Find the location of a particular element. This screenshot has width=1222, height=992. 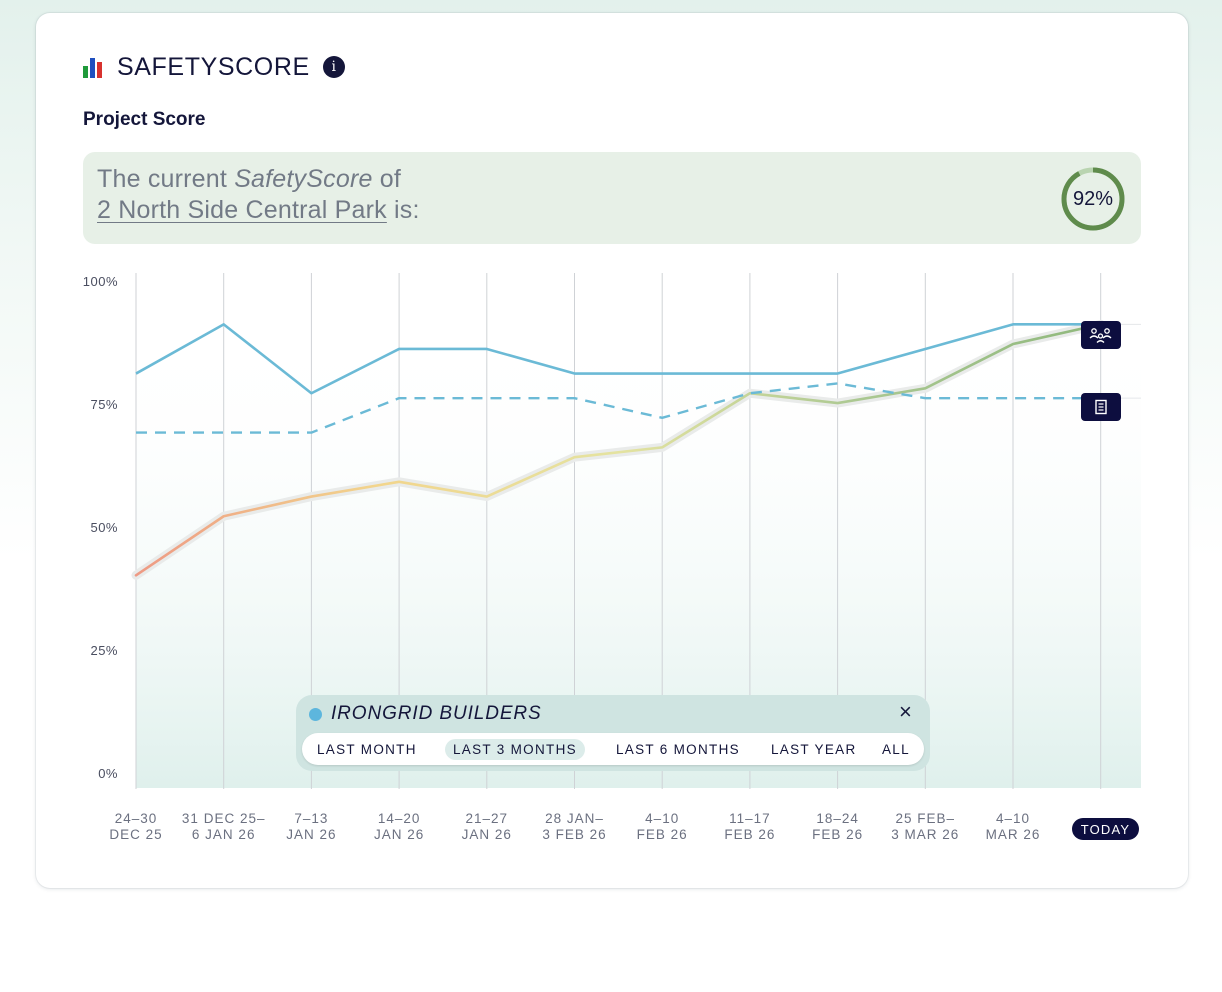

document-marker is located at coordinates (1101, 407).